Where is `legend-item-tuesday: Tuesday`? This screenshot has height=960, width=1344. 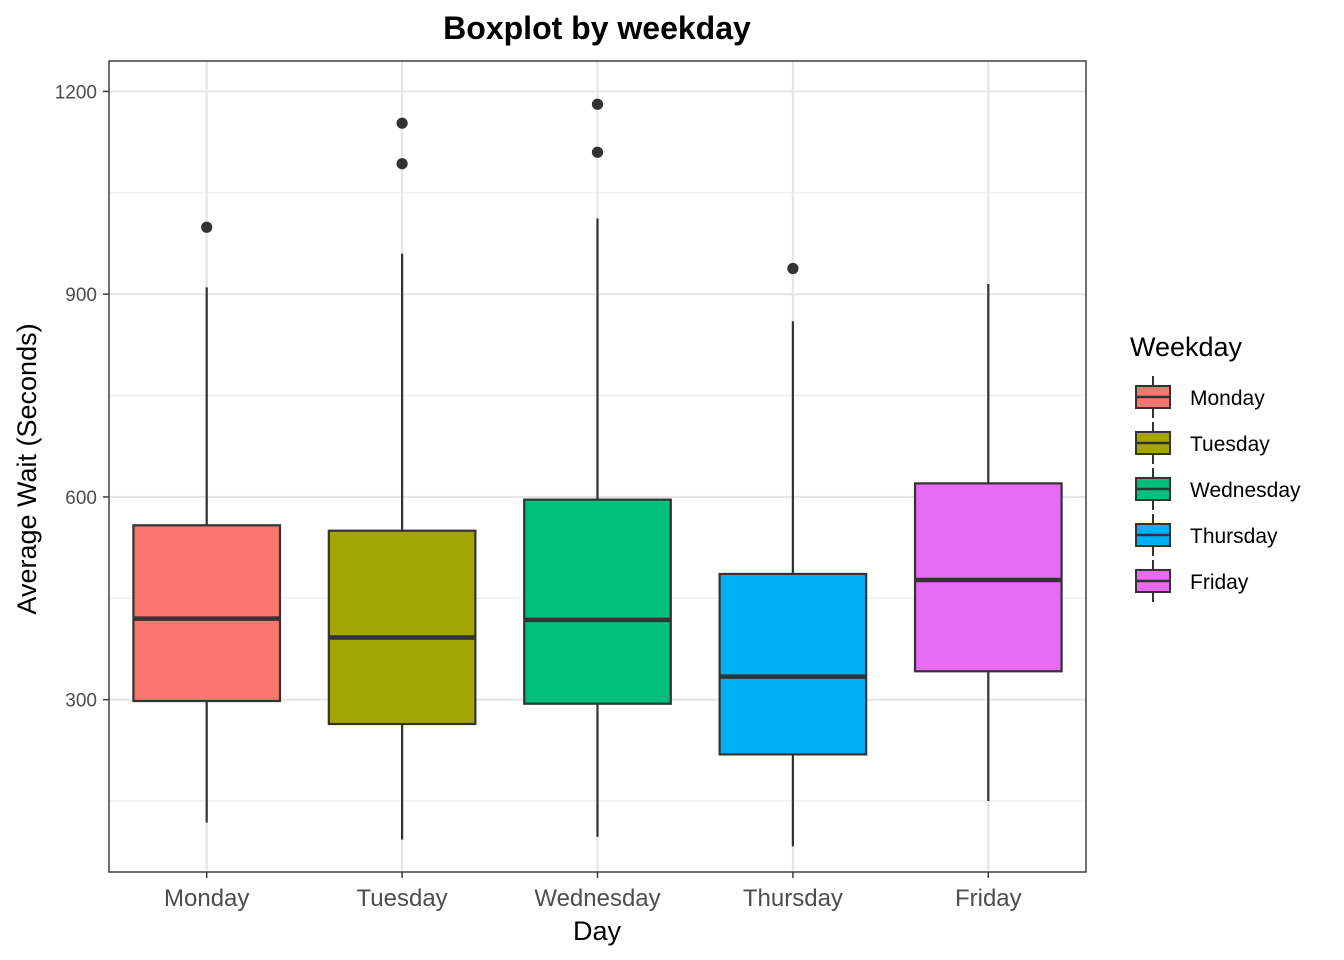 legend-item-tuesday: Tuesday is located at coordinates (1202, 443).